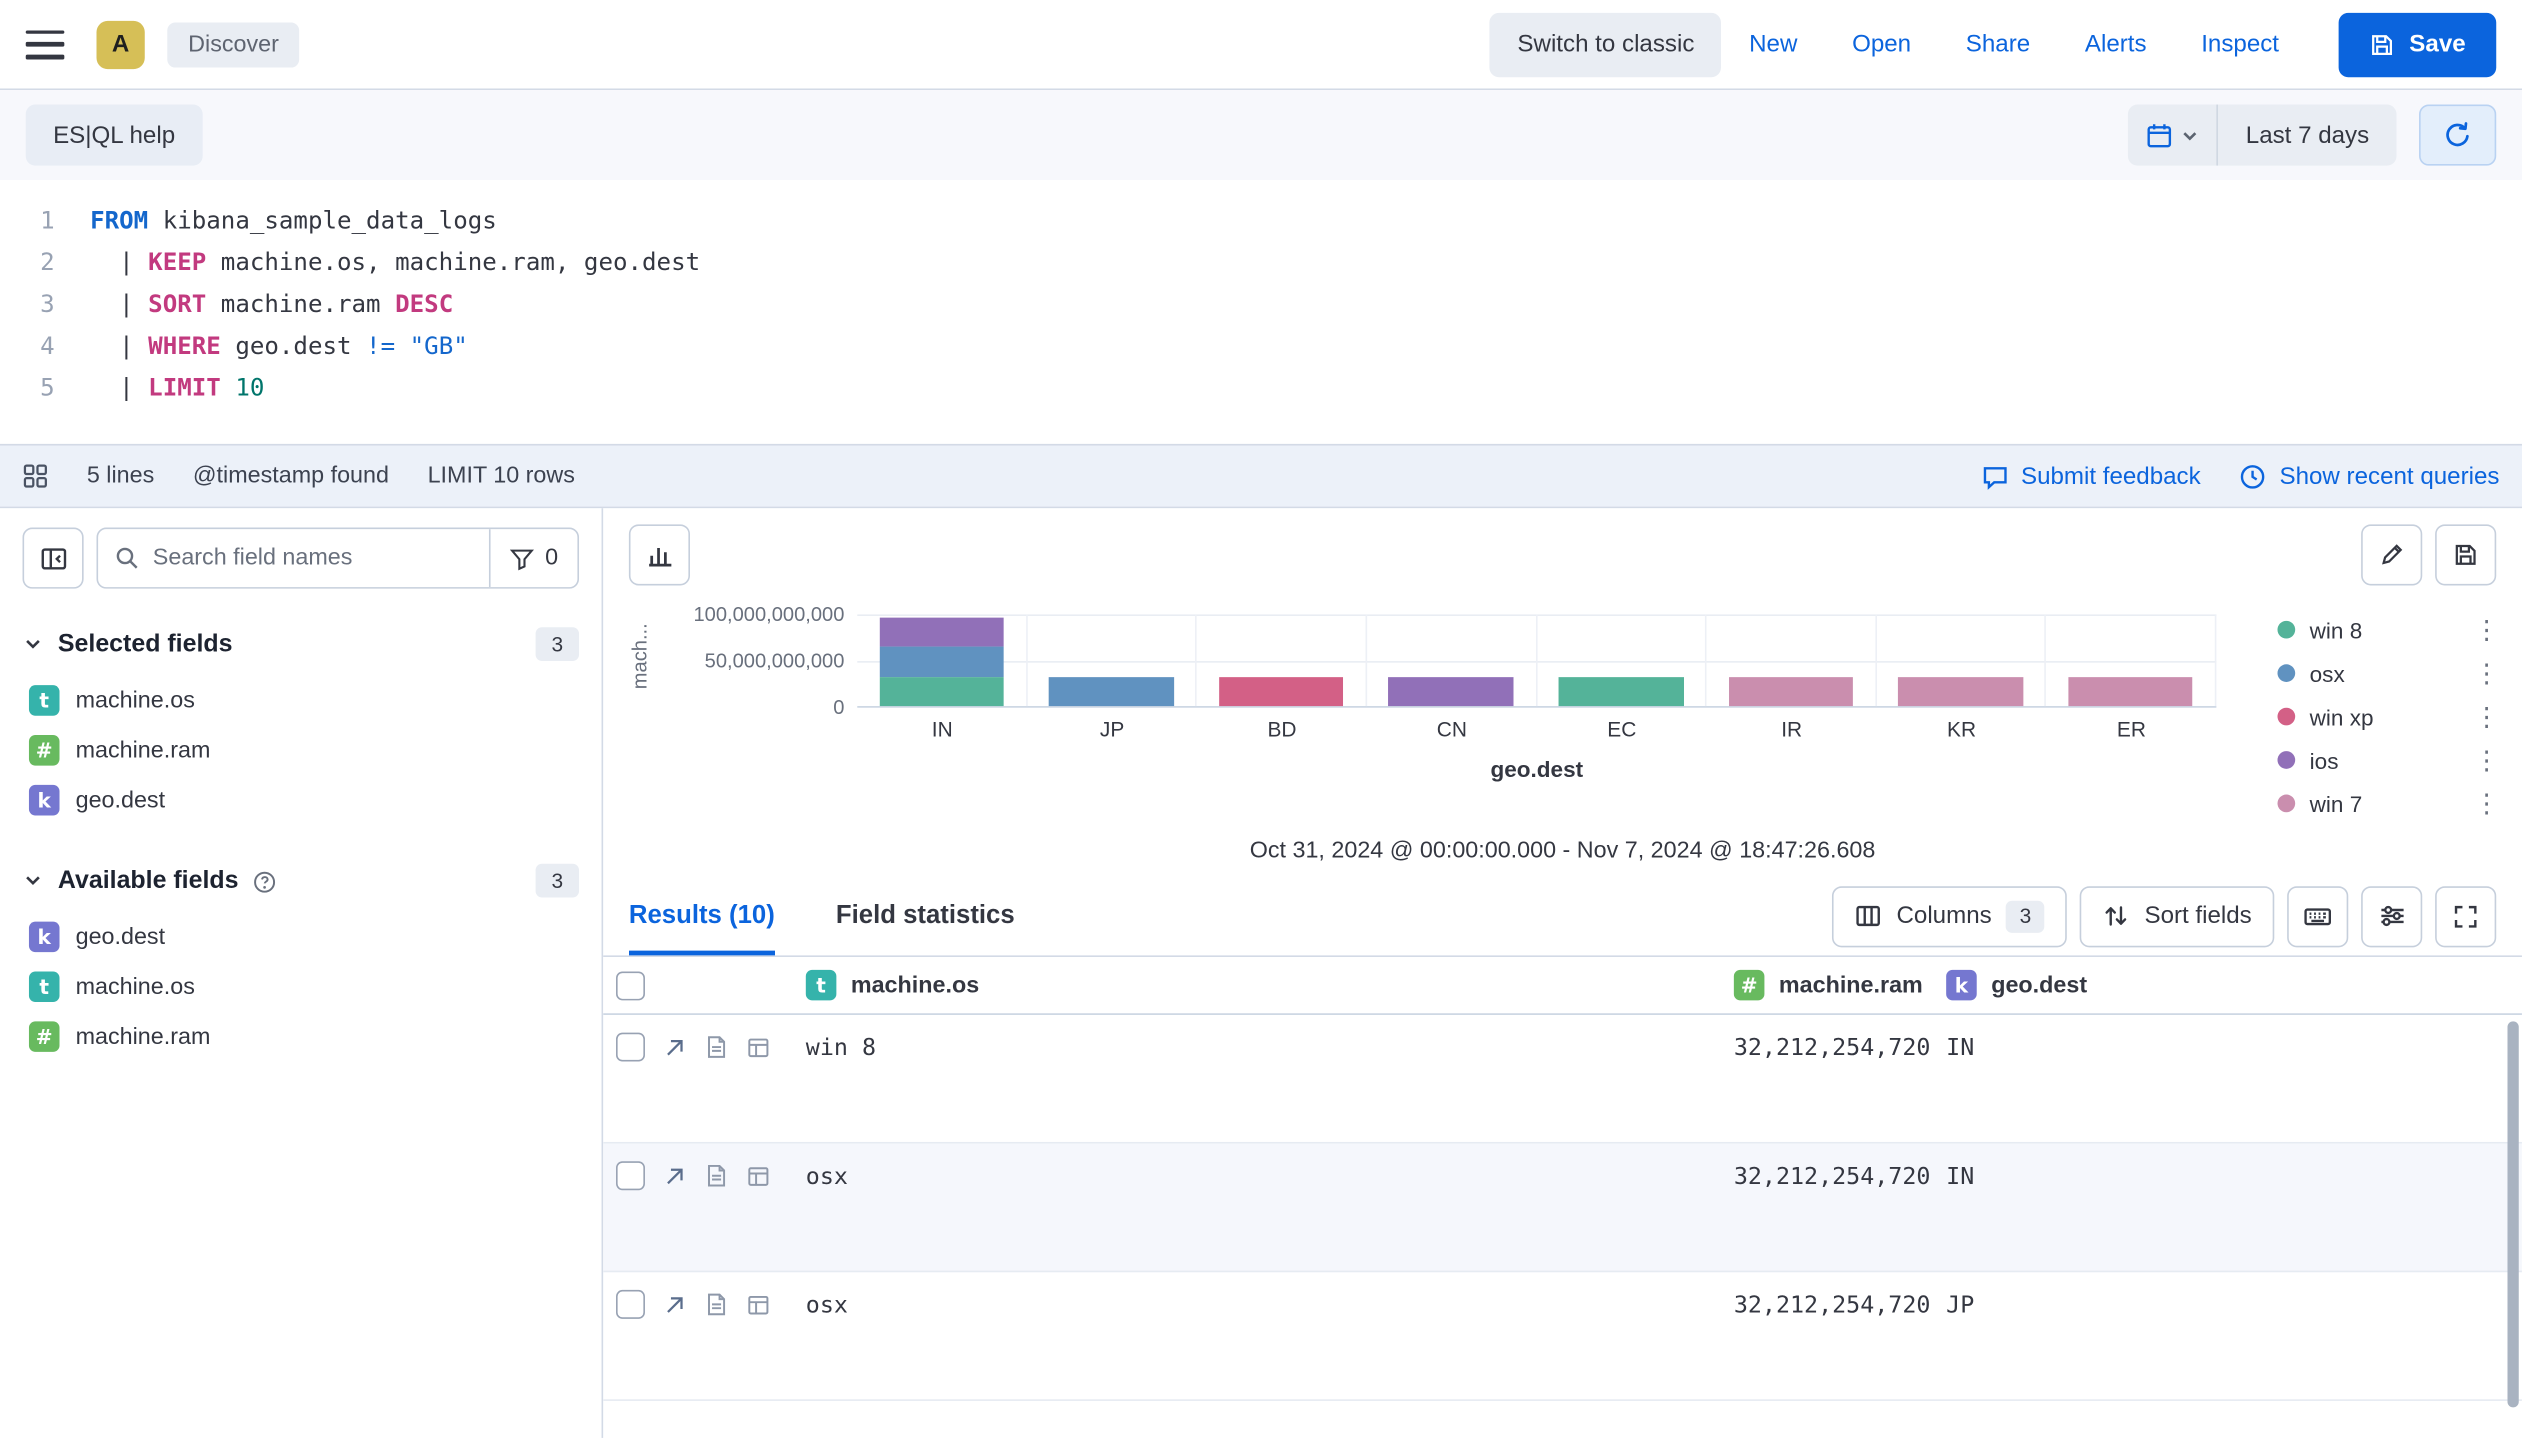 This screenshot has width=2522, height=1438. Describe the element at coordinates (2458, 135) in the screenshot. I see `refresh-button` at that location.